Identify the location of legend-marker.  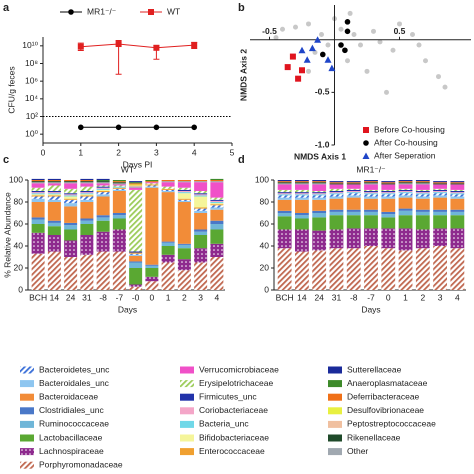
(151, 12).